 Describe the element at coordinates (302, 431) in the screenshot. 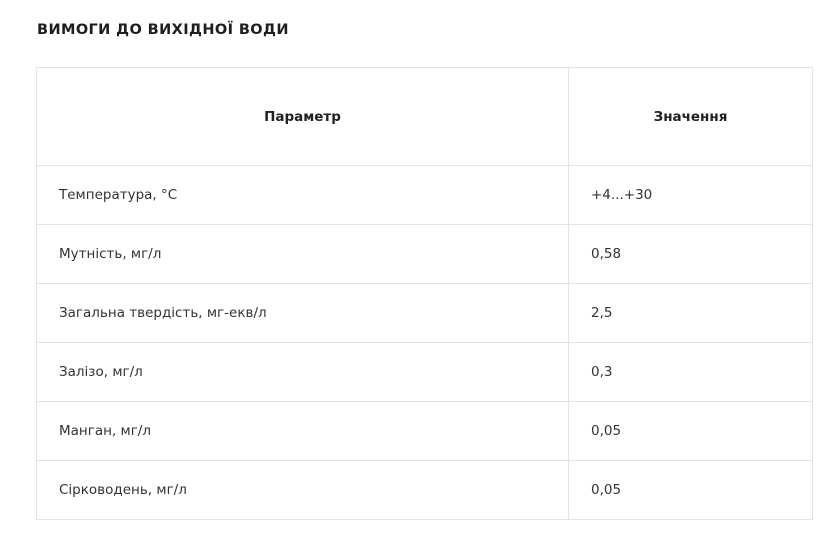

I see `parameter-cell: Манган, мг/л` at that location.